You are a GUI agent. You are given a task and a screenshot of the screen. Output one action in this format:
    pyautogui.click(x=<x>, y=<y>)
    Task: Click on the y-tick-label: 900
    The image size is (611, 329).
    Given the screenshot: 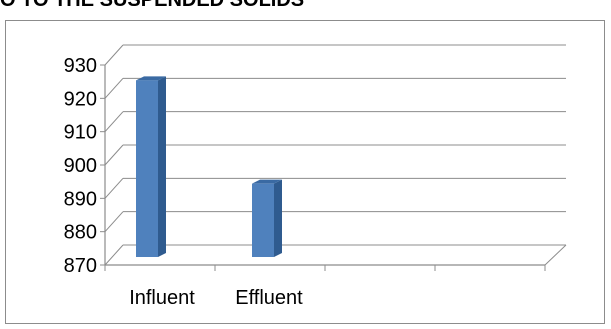 What is the action you would take?
    pyautogui.click(x=80, y=166)
    